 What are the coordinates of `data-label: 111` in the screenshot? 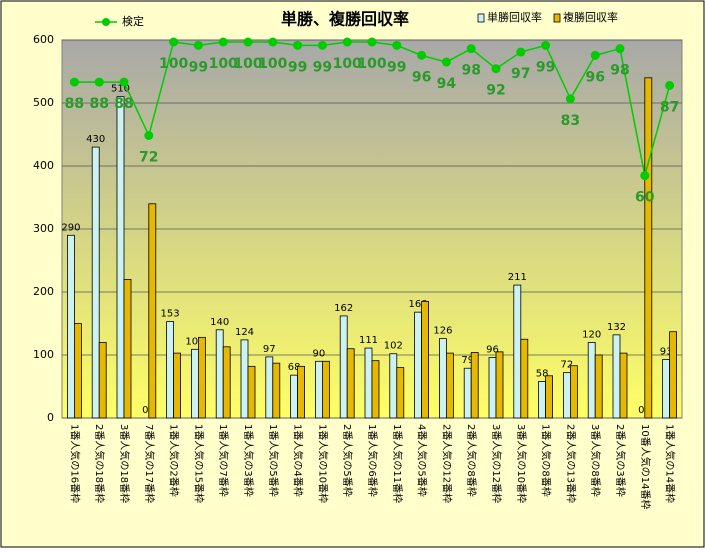 It's located at (368, 340).